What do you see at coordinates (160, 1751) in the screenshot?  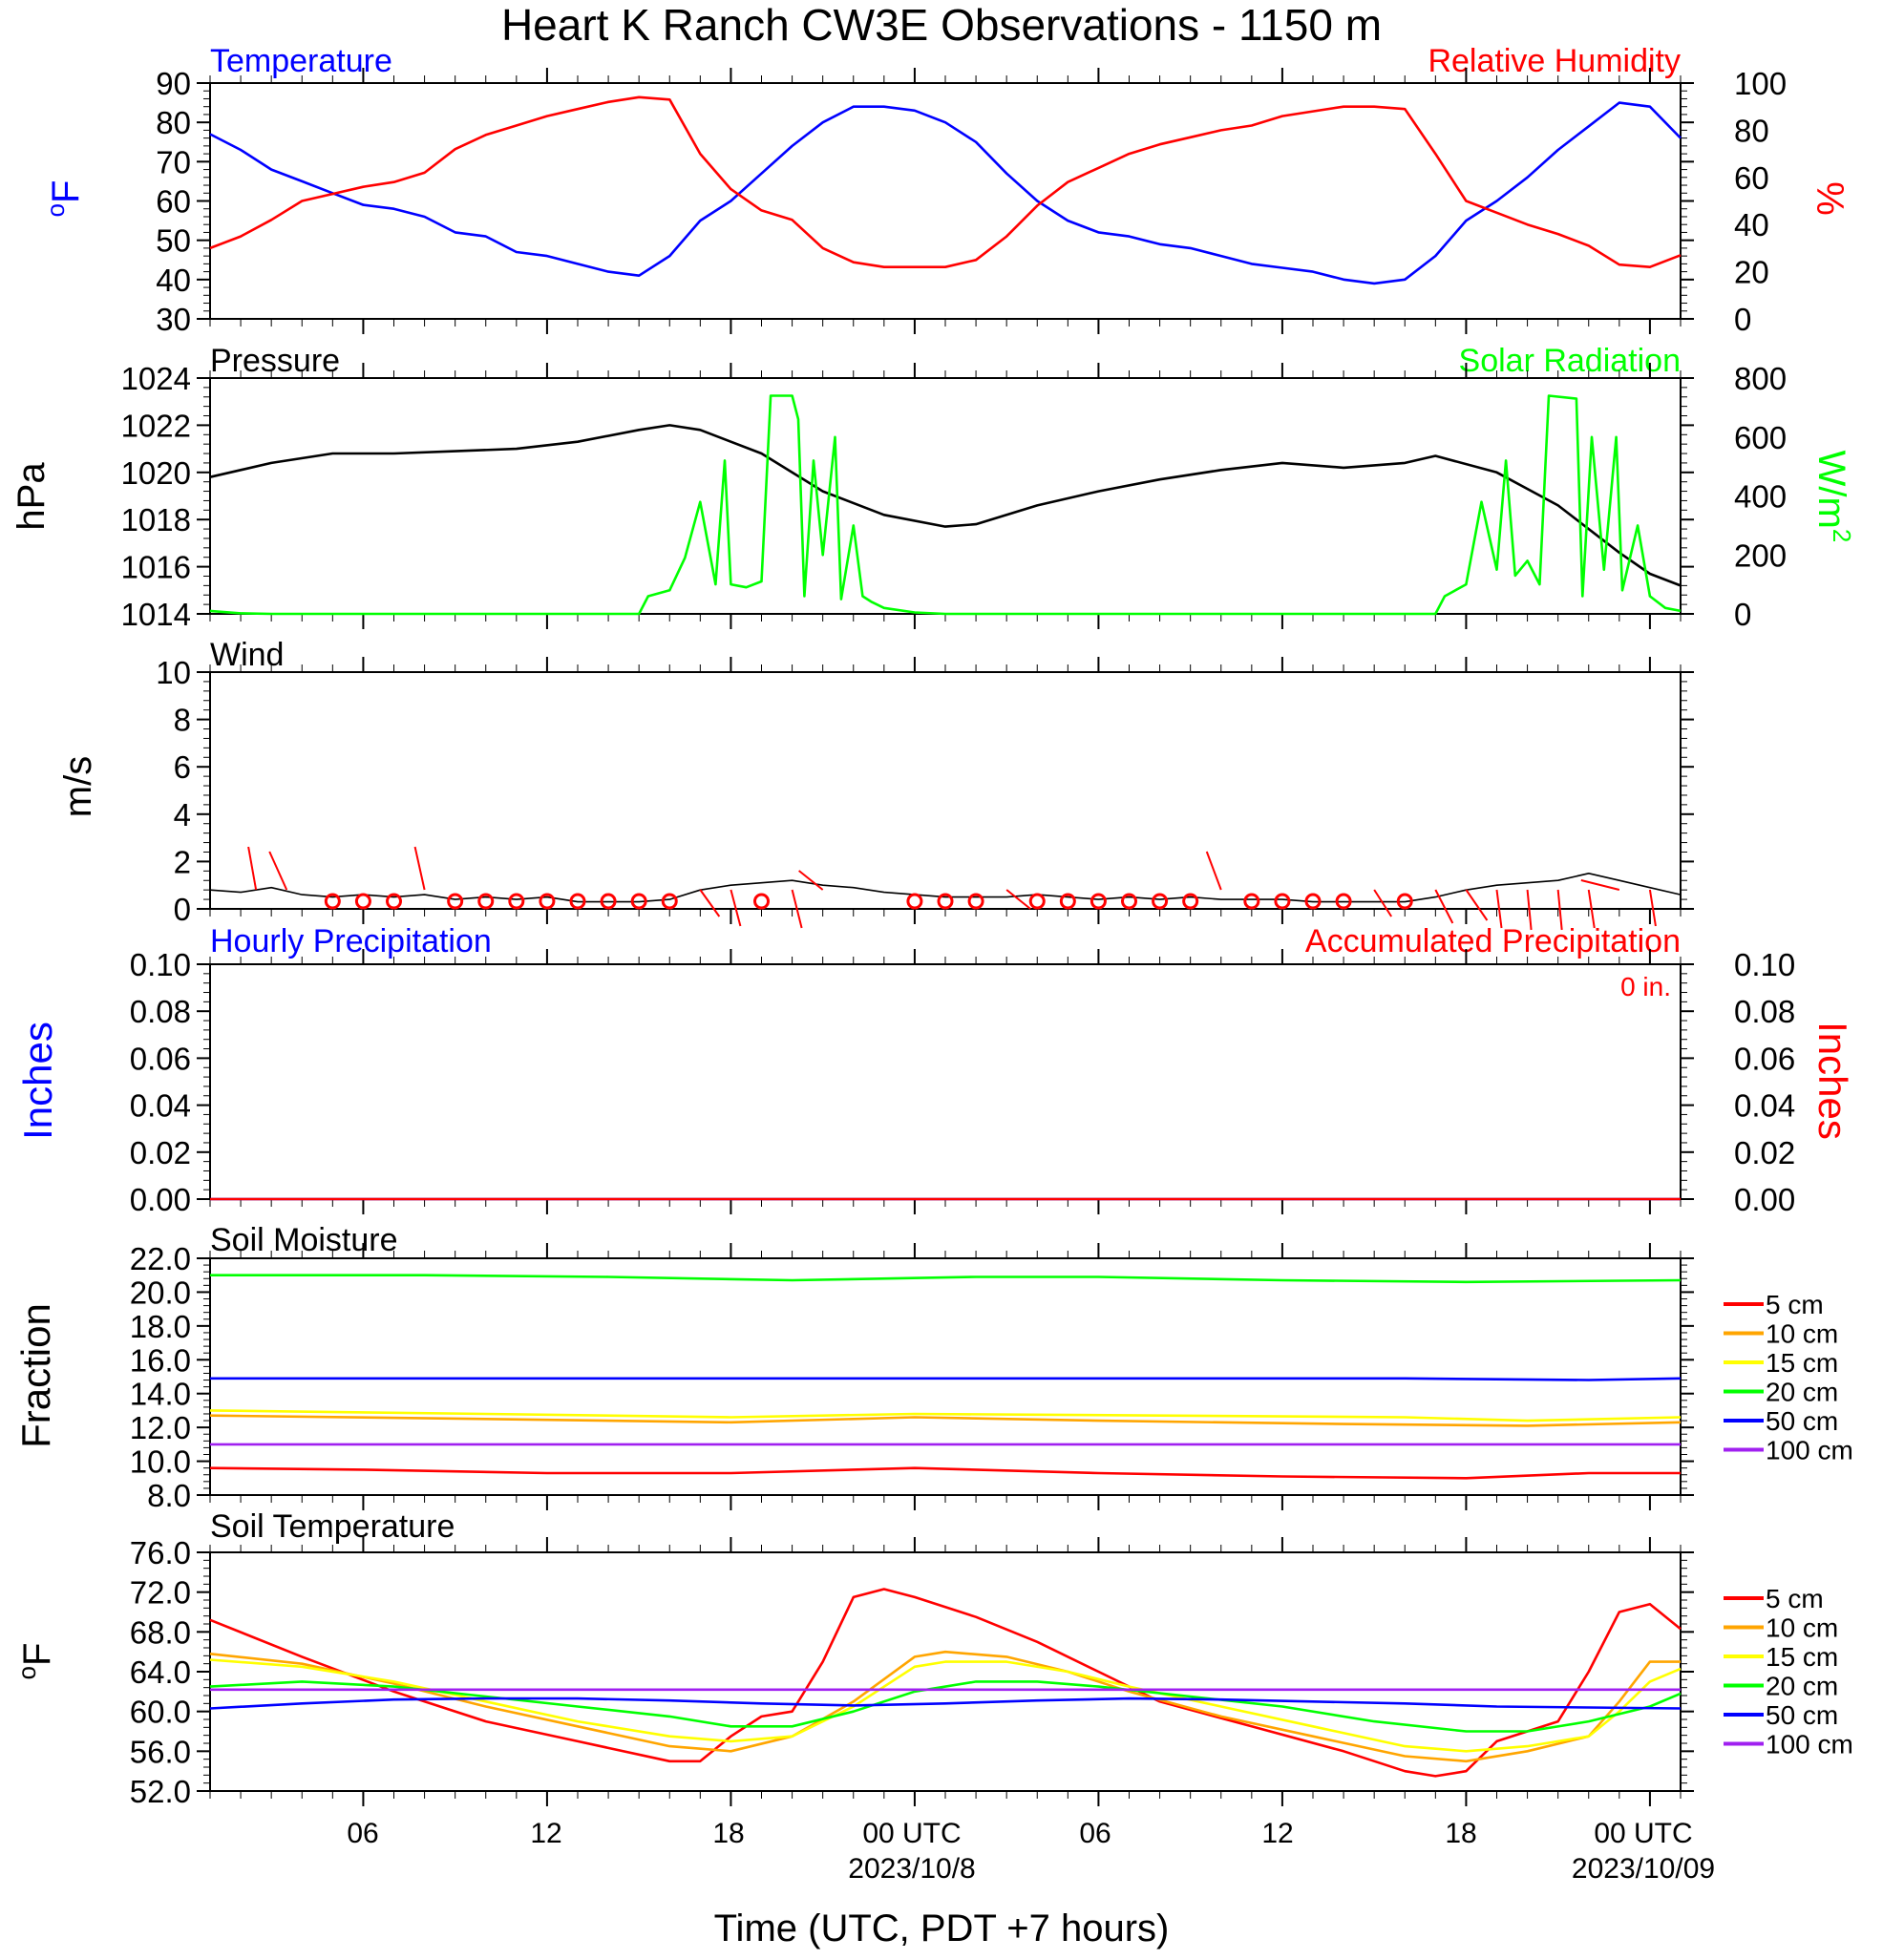 I see `soil_temp-left-tick-label: 56.0` at bounding box center [160, 1751].